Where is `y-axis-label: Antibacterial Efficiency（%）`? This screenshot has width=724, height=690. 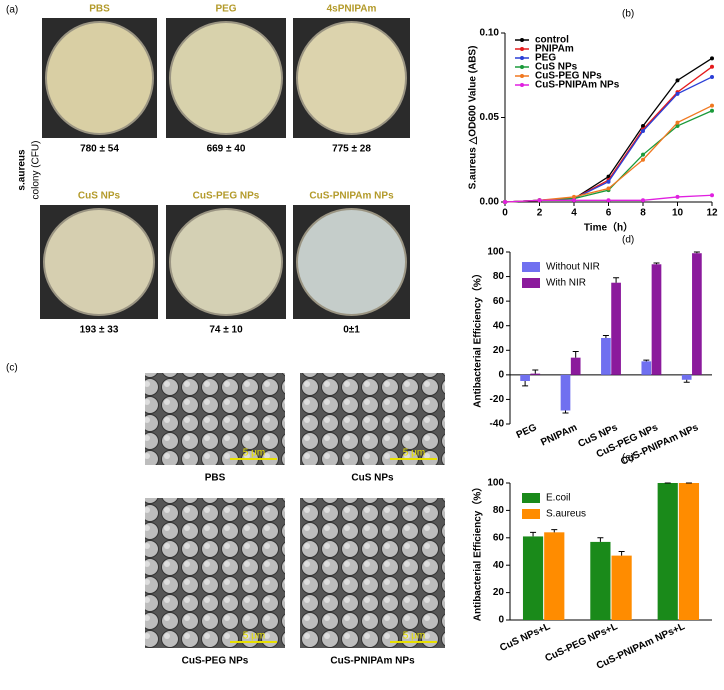
y-axis-label: Antibacterial Efficiency（%） is located at coordinates (477, 551).